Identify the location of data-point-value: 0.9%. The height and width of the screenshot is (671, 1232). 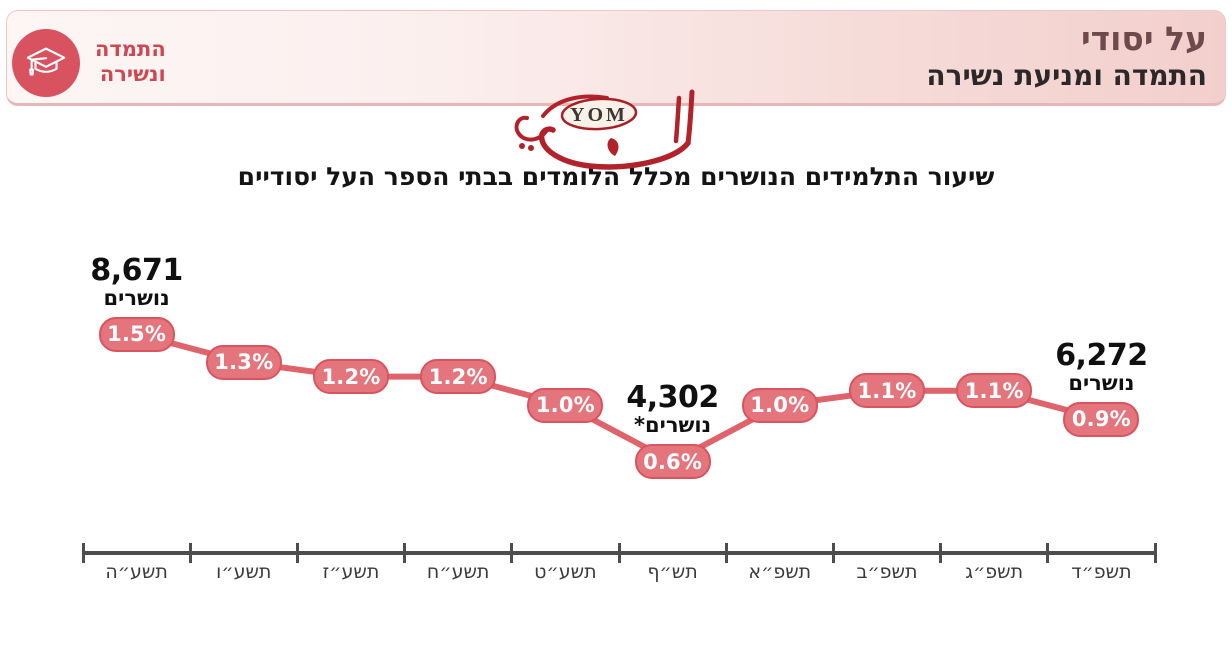
(1101, 419).